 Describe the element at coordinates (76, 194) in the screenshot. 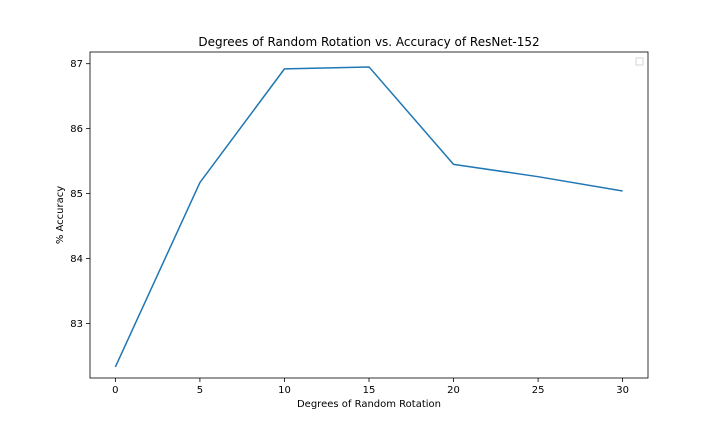

I see `y-tick-label: 85` at that location.